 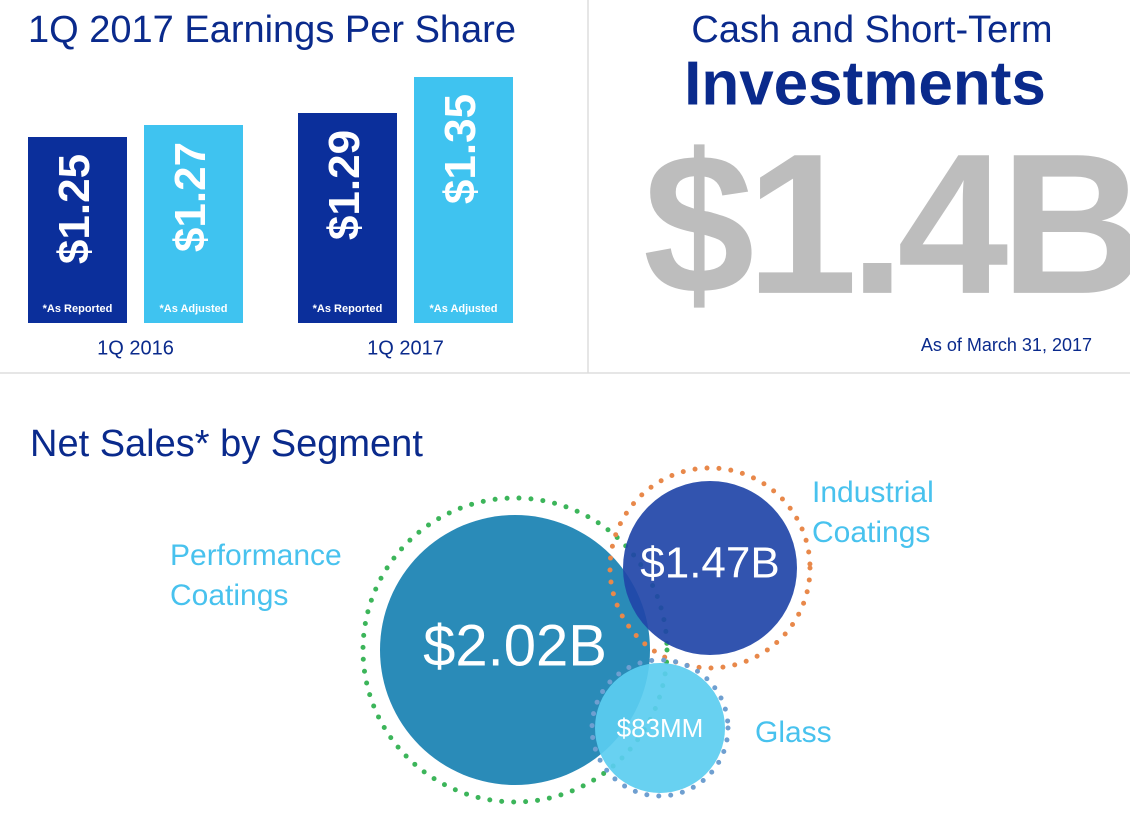 I want to click on segment-title: Net Sales* by Segment, so click(x=226, y=444).